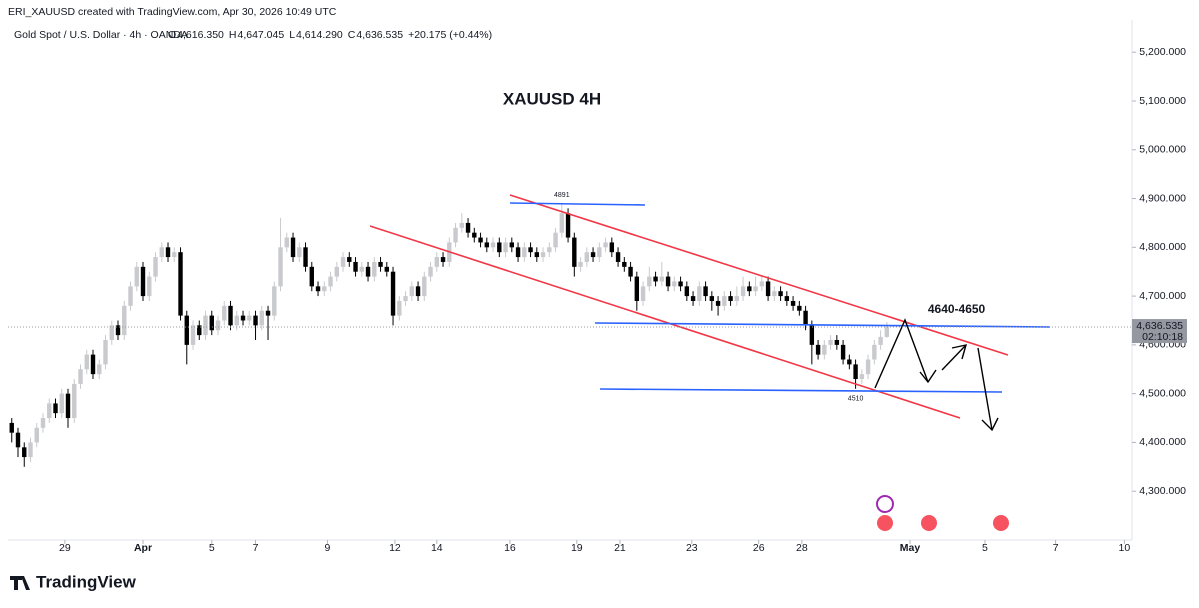 Image resolution: width=1199 pixels, height=608 pixels. What do you see at coordinates (1162, 247) in the screenshot?
I see `y-tick-label: 4,800.000` at bounding box center [1162, 247].